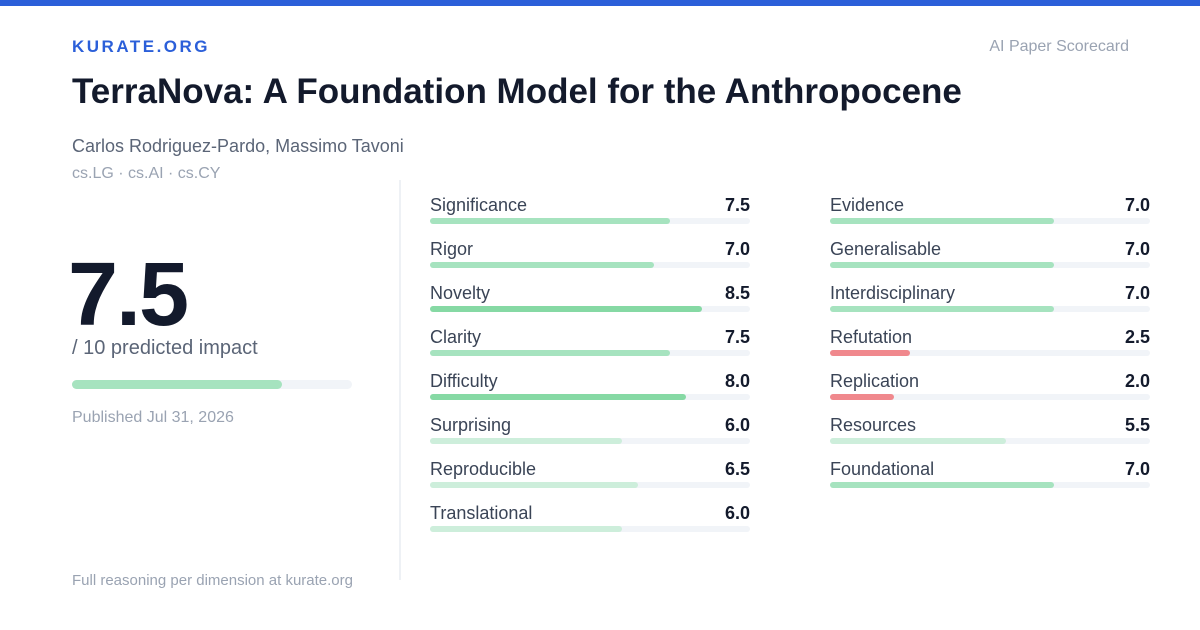 This screenshot has height=630, width=1200. I want to click on dimension-score: 8.0, so click(737, 381).